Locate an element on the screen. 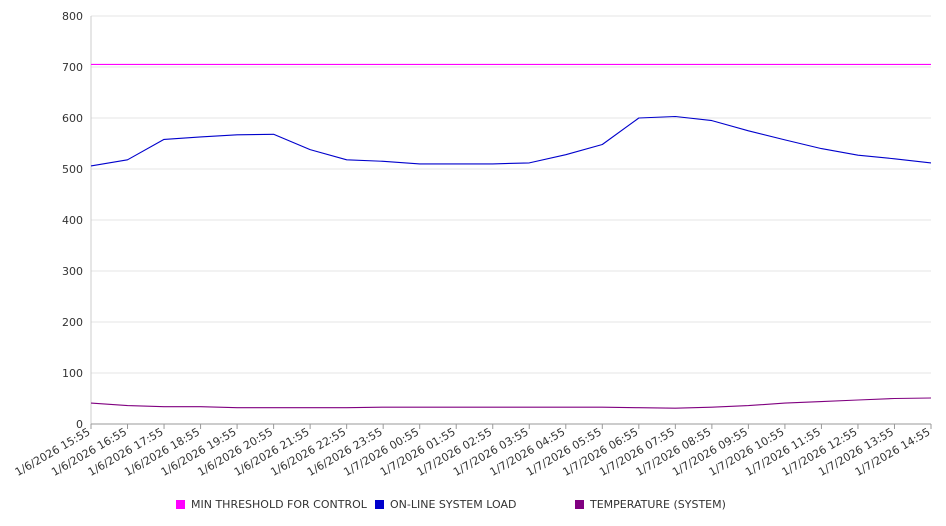  legend-item-system-load: ON-LINE SYSTEM LOAD is located at coordinates (445, 504).